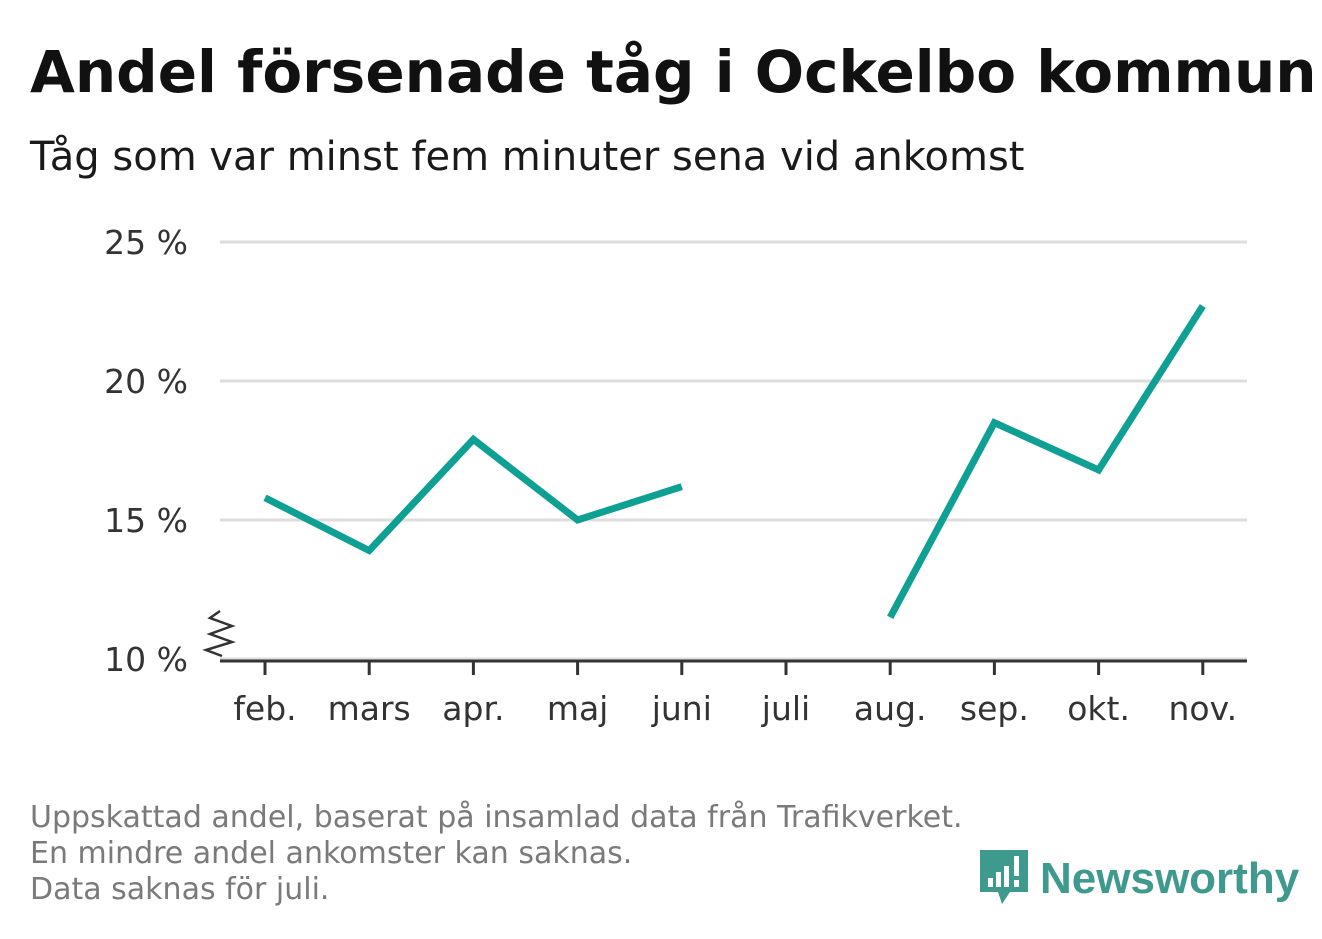 The image size is (1322, 939). What do you see at coordinates (735, 694) in the screenshot?
I see `x-axis-ticks: feb. mars apr. maj juni juli aug. sep. okt. nov.` at bounding box center [735, 694].